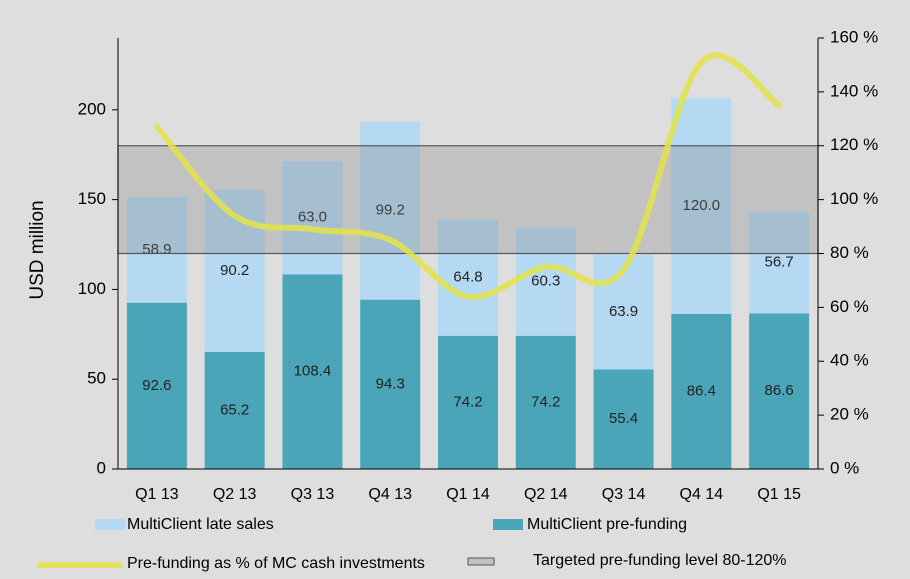  What do you see at coordinates (623, 311) in the screenshot?
I see `value-label: 63.9` at bounding box center [623, 311].